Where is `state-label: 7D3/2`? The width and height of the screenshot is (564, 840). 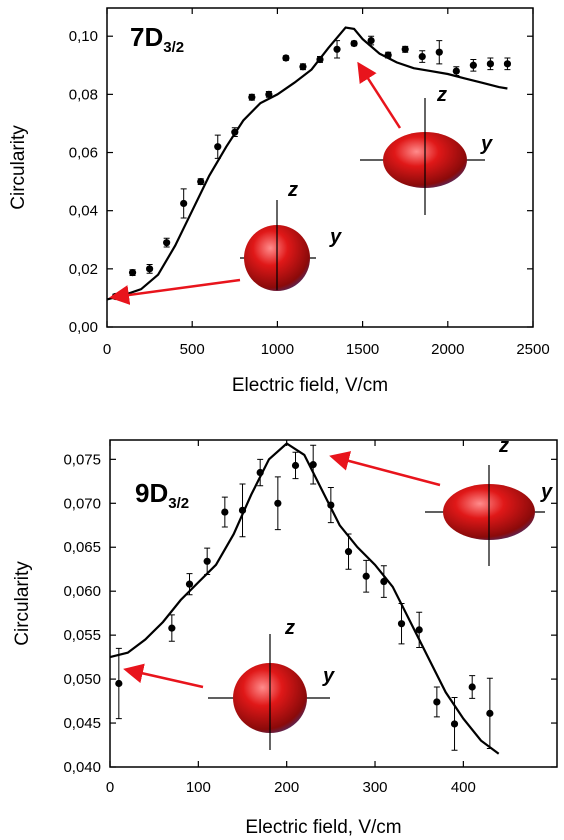 state-label: 7D3/2 is located at coordinates (157, 39).